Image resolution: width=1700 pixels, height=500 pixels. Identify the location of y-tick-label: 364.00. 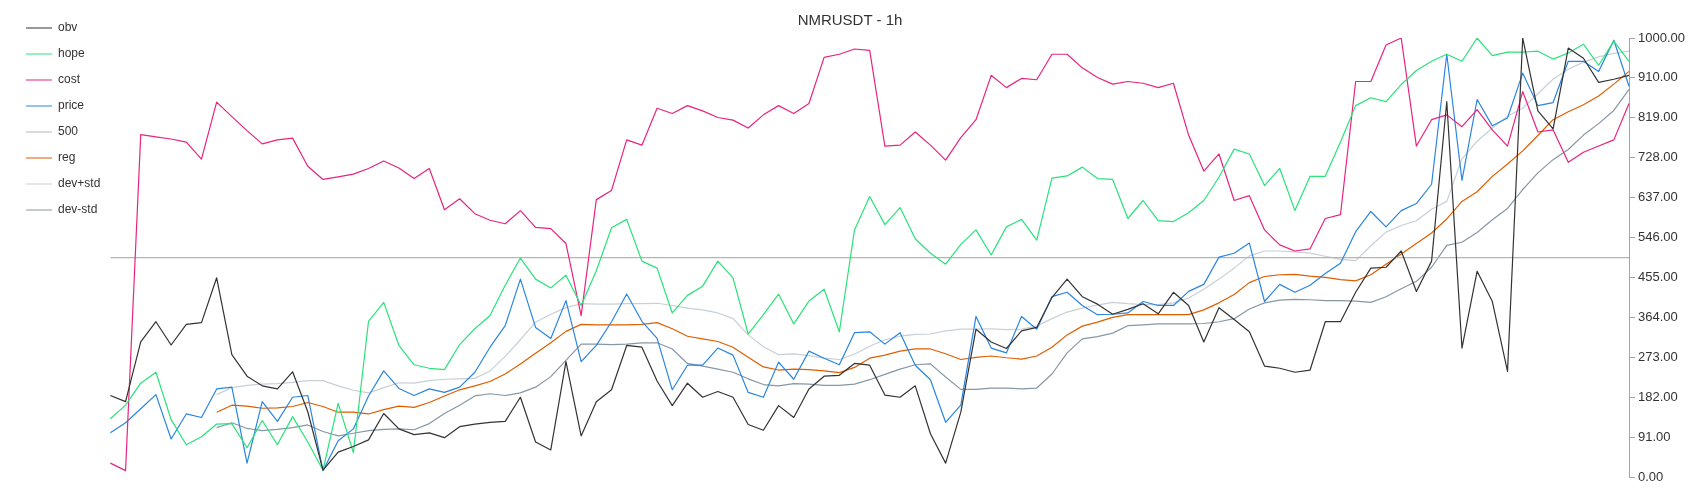
(1658, 316).